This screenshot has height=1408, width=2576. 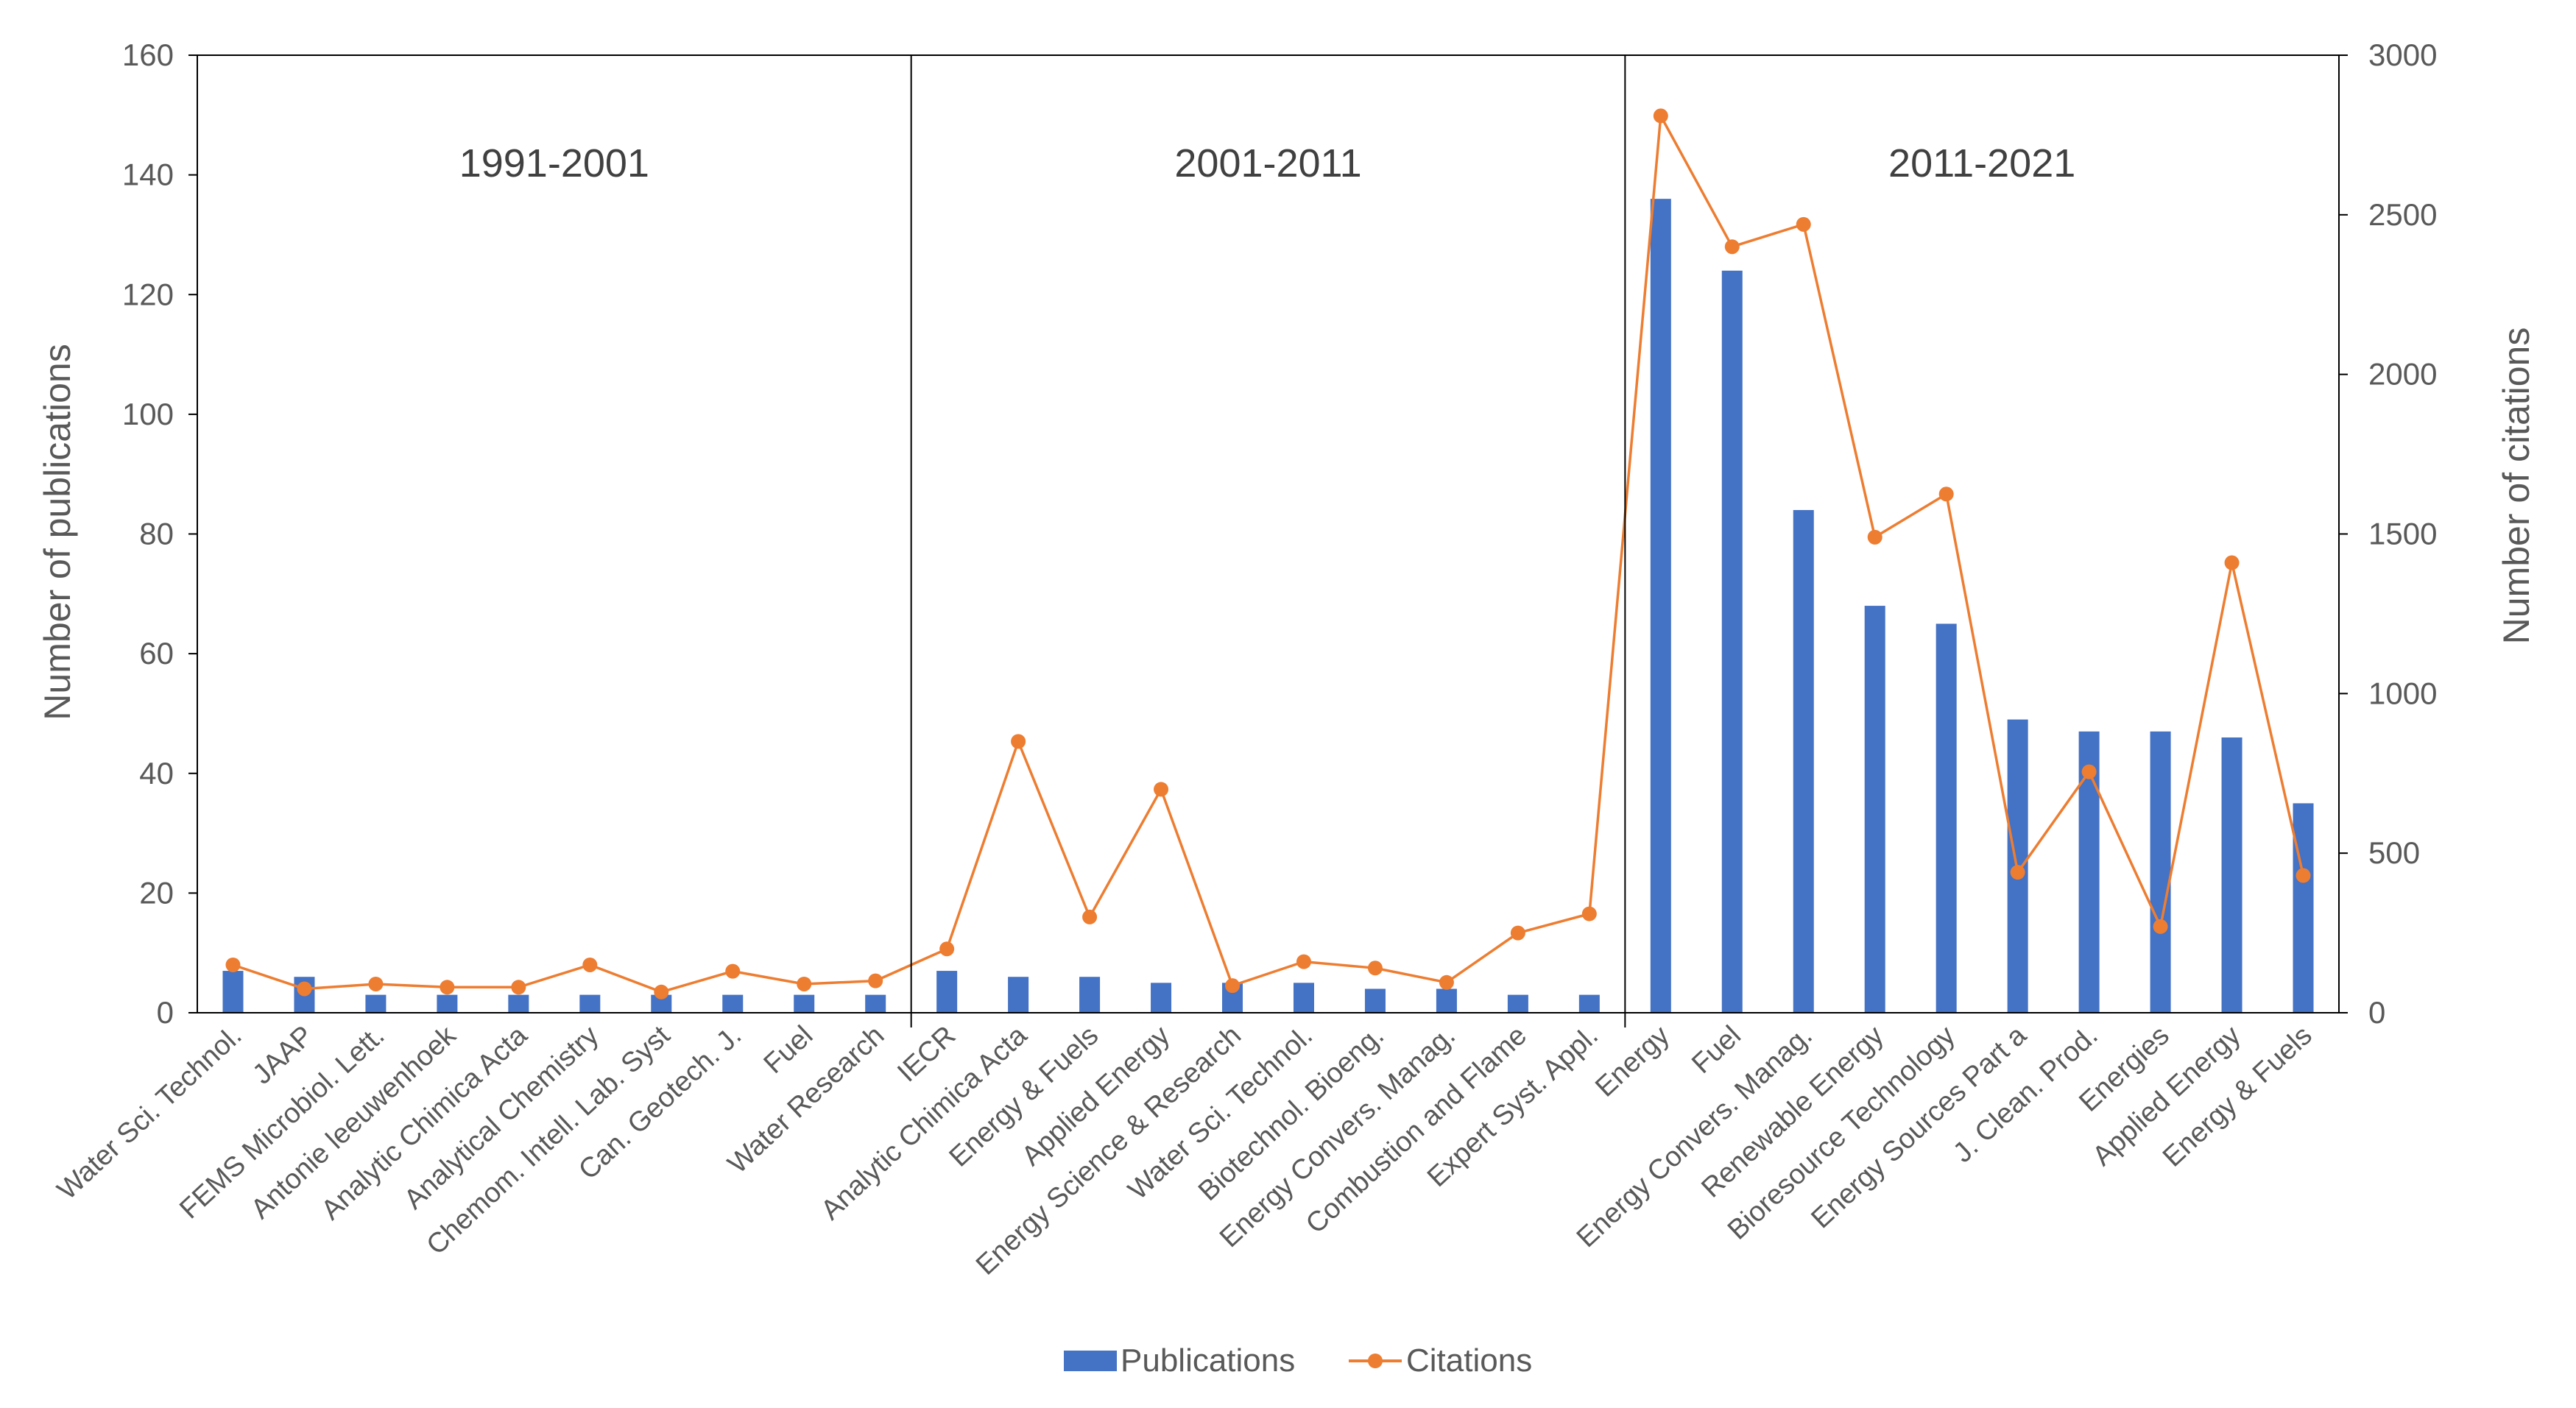 What do you see at coordinates (156, 773) in the screenshot?
I see `y-tick-label-40: 40` at bounding box center [156, 773].